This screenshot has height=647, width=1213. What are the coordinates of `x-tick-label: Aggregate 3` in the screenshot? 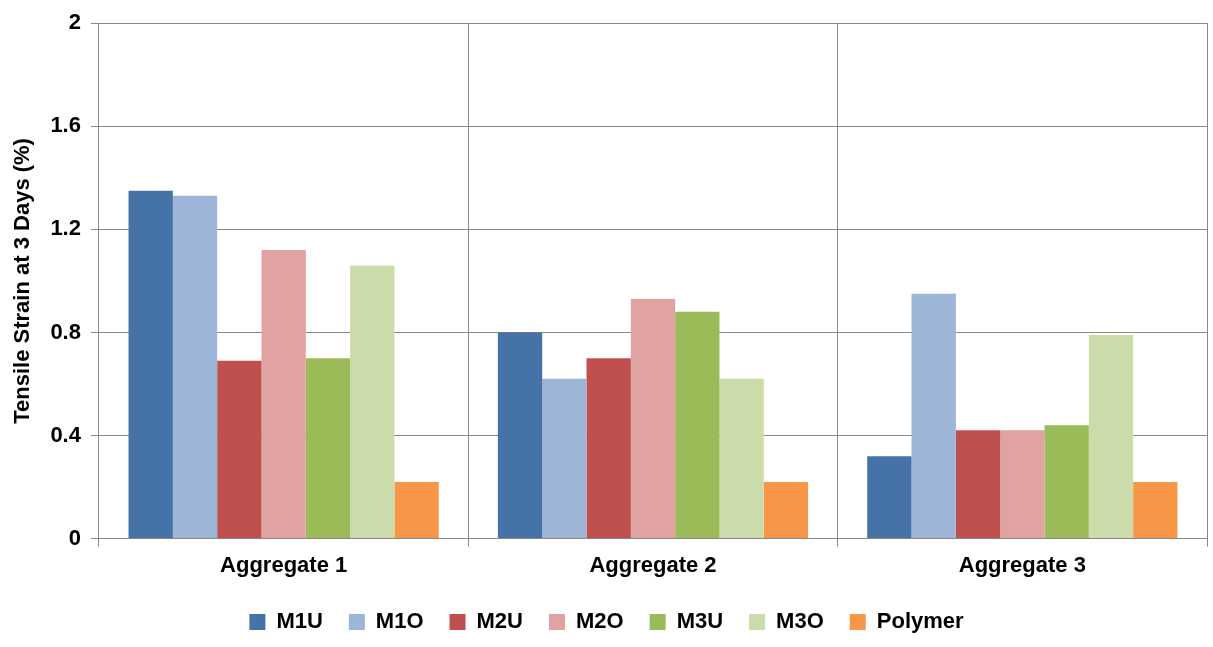 It's located at (1022, 564).